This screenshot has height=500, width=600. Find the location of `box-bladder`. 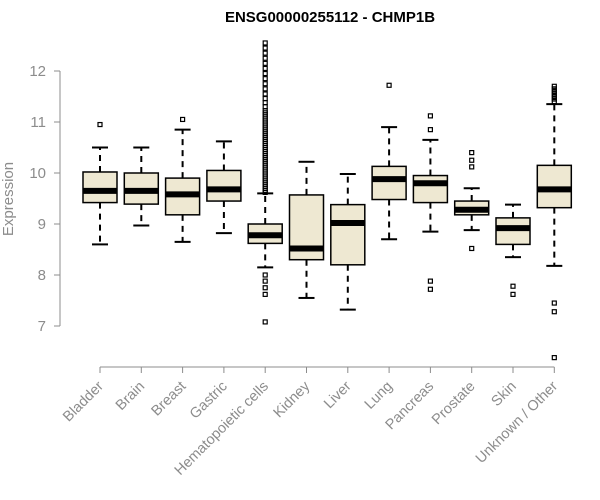

box-bladder is located at coordinates (100, 183).